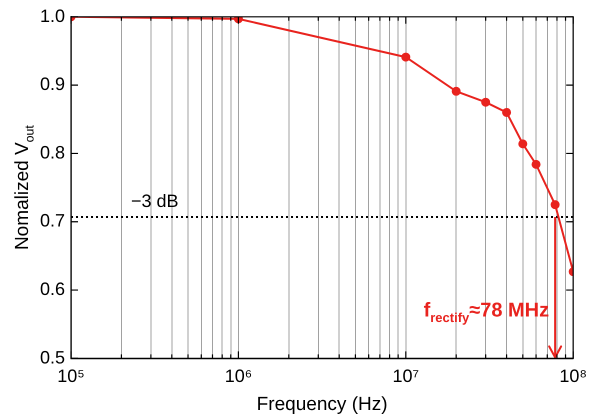  I want to click on y-tick-label: 0.6, so click(53, 289).